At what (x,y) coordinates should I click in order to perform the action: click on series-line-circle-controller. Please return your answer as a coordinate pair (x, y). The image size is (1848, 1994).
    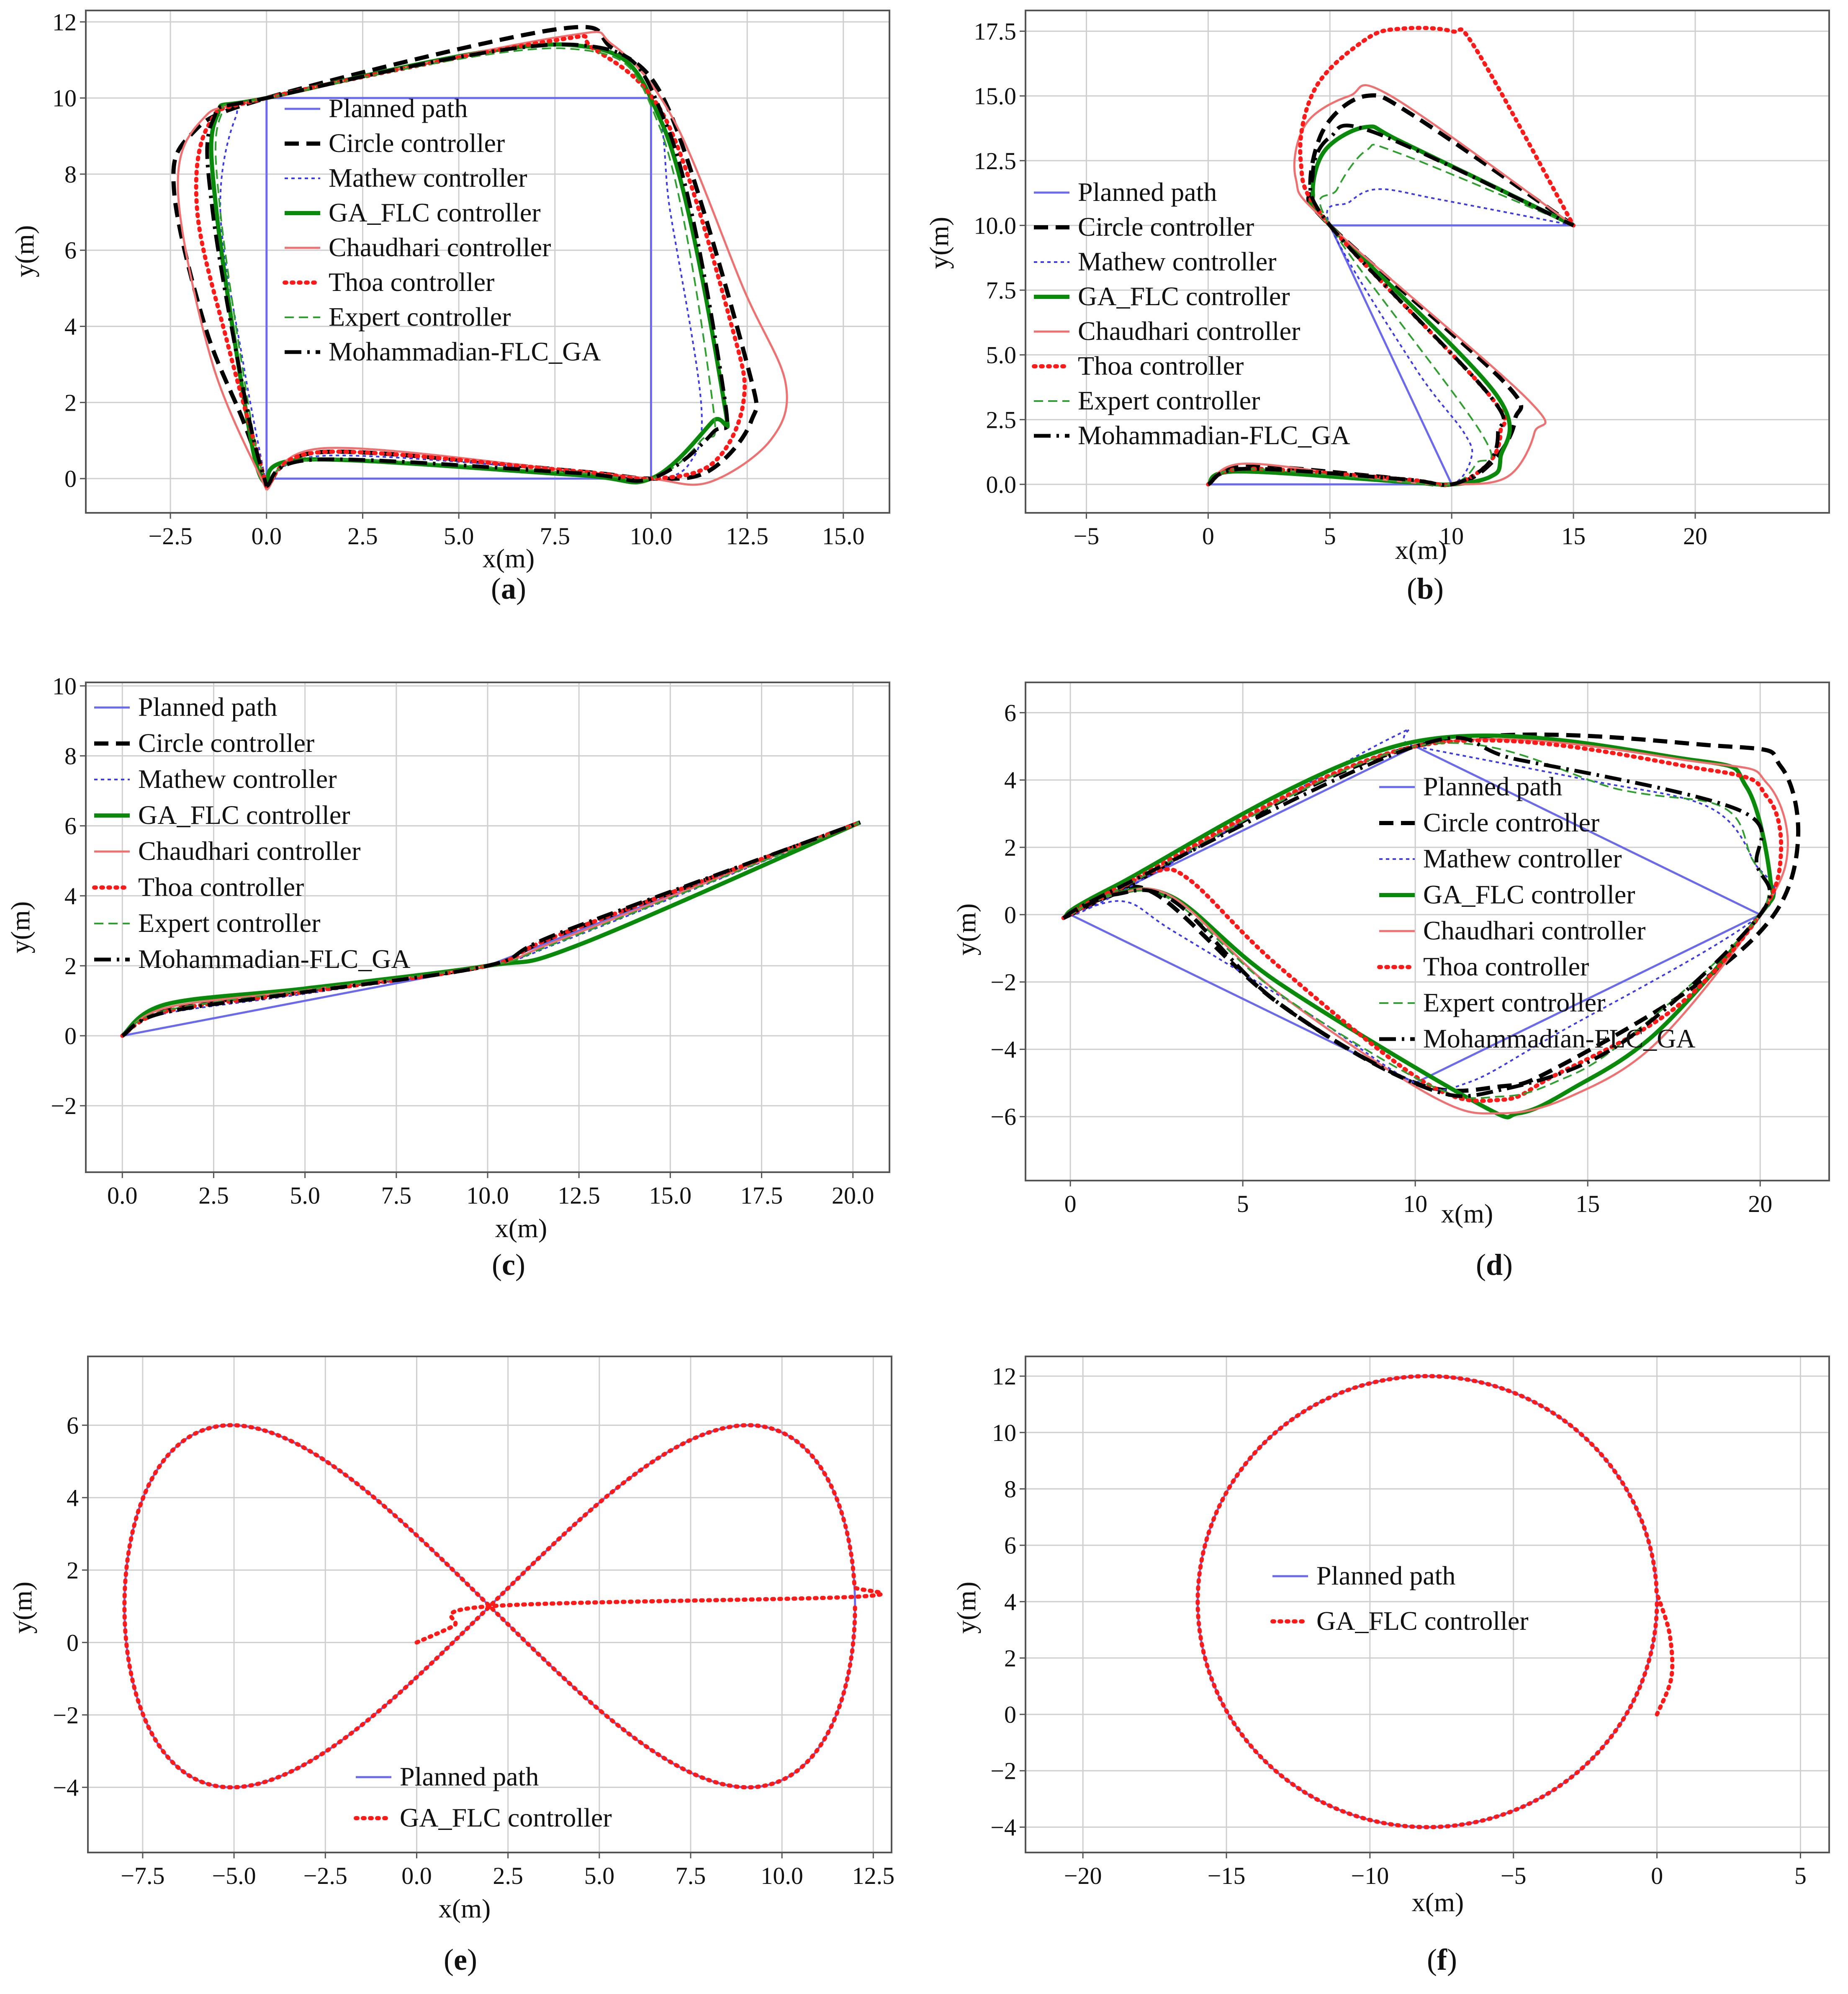
    Looking at the image, I should click on (465, 256).